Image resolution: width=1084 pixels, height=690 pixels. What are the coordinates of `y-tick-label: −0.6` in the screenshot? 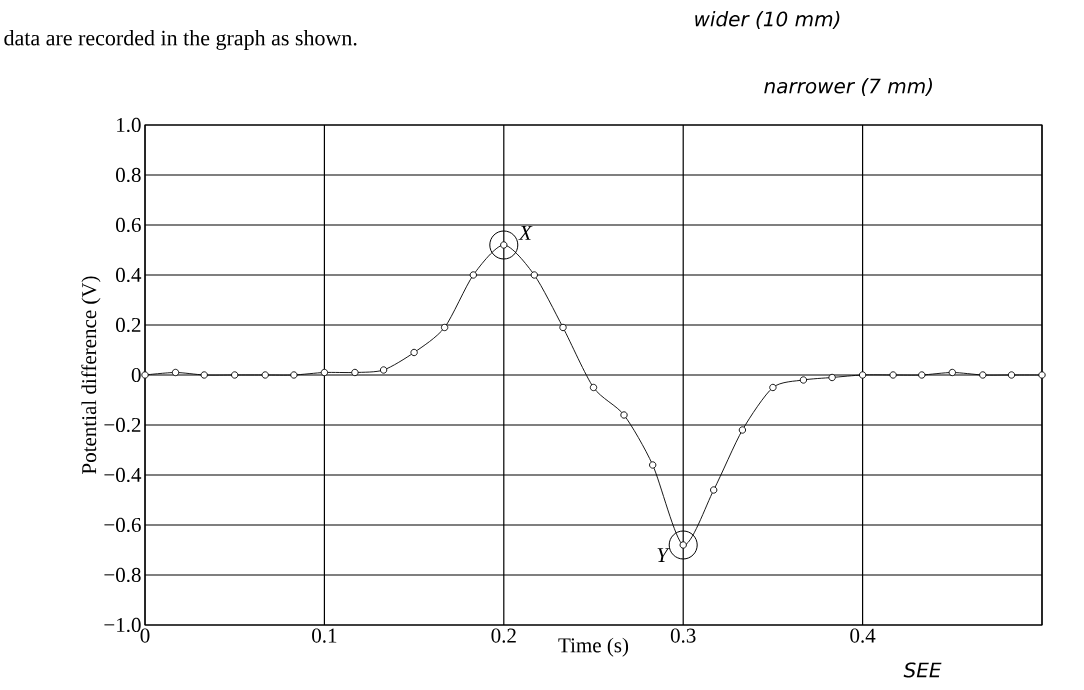 It's located at (122, 525).